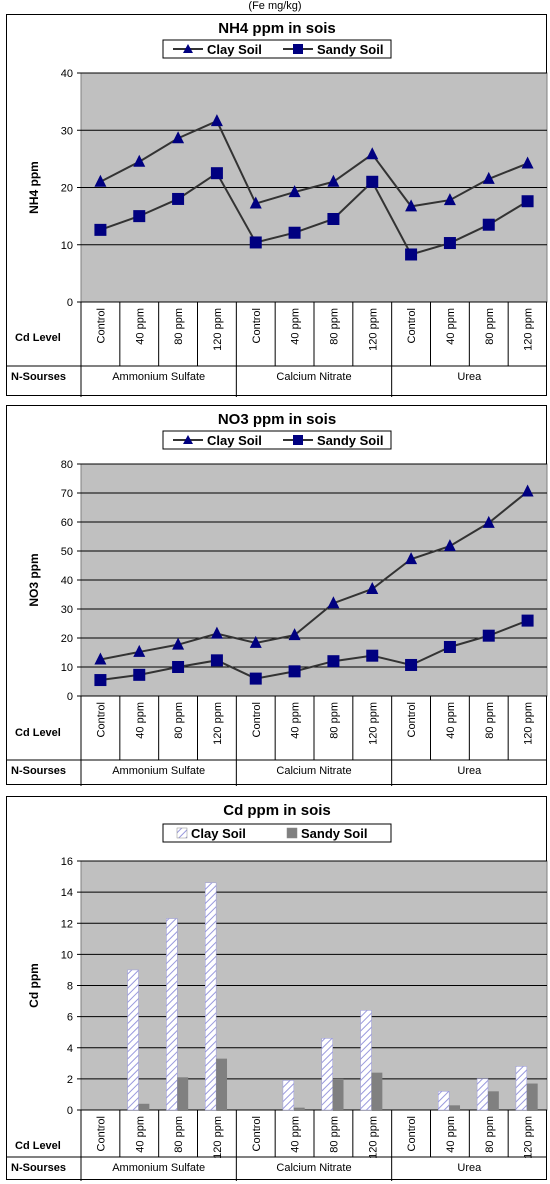 This screenshot has width=550, height=1184. Describe the element at coordinates (67, 668) in the screenshot. I see `chart1-y-tick-label: 10` at that location.